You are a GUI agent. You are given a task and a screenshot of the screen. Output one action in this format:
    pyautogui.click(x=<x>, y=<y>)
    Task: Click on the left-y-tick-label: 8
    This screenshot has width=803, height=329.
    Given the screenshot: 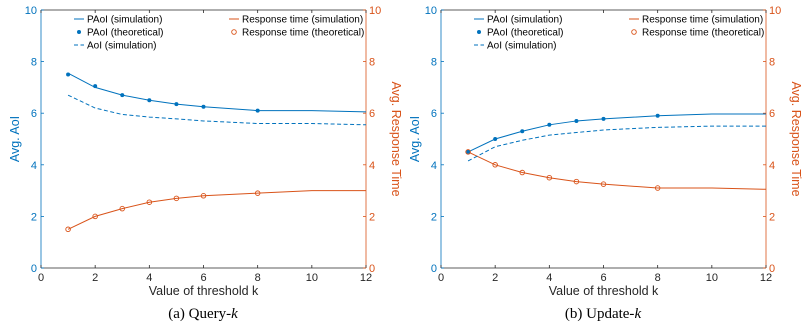 What is the action you would take?
    pyautogui.click(x=434, y=63)
    